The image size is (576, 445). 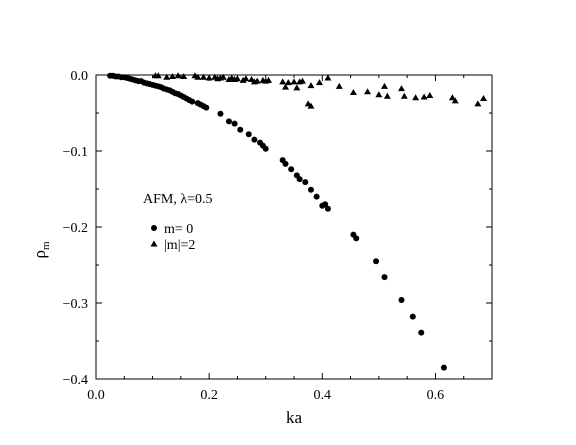 What do you see at coordinates (154, 243) in the screenshot?
I see `legend-marker-triangle` at bounding box center [154, 243].